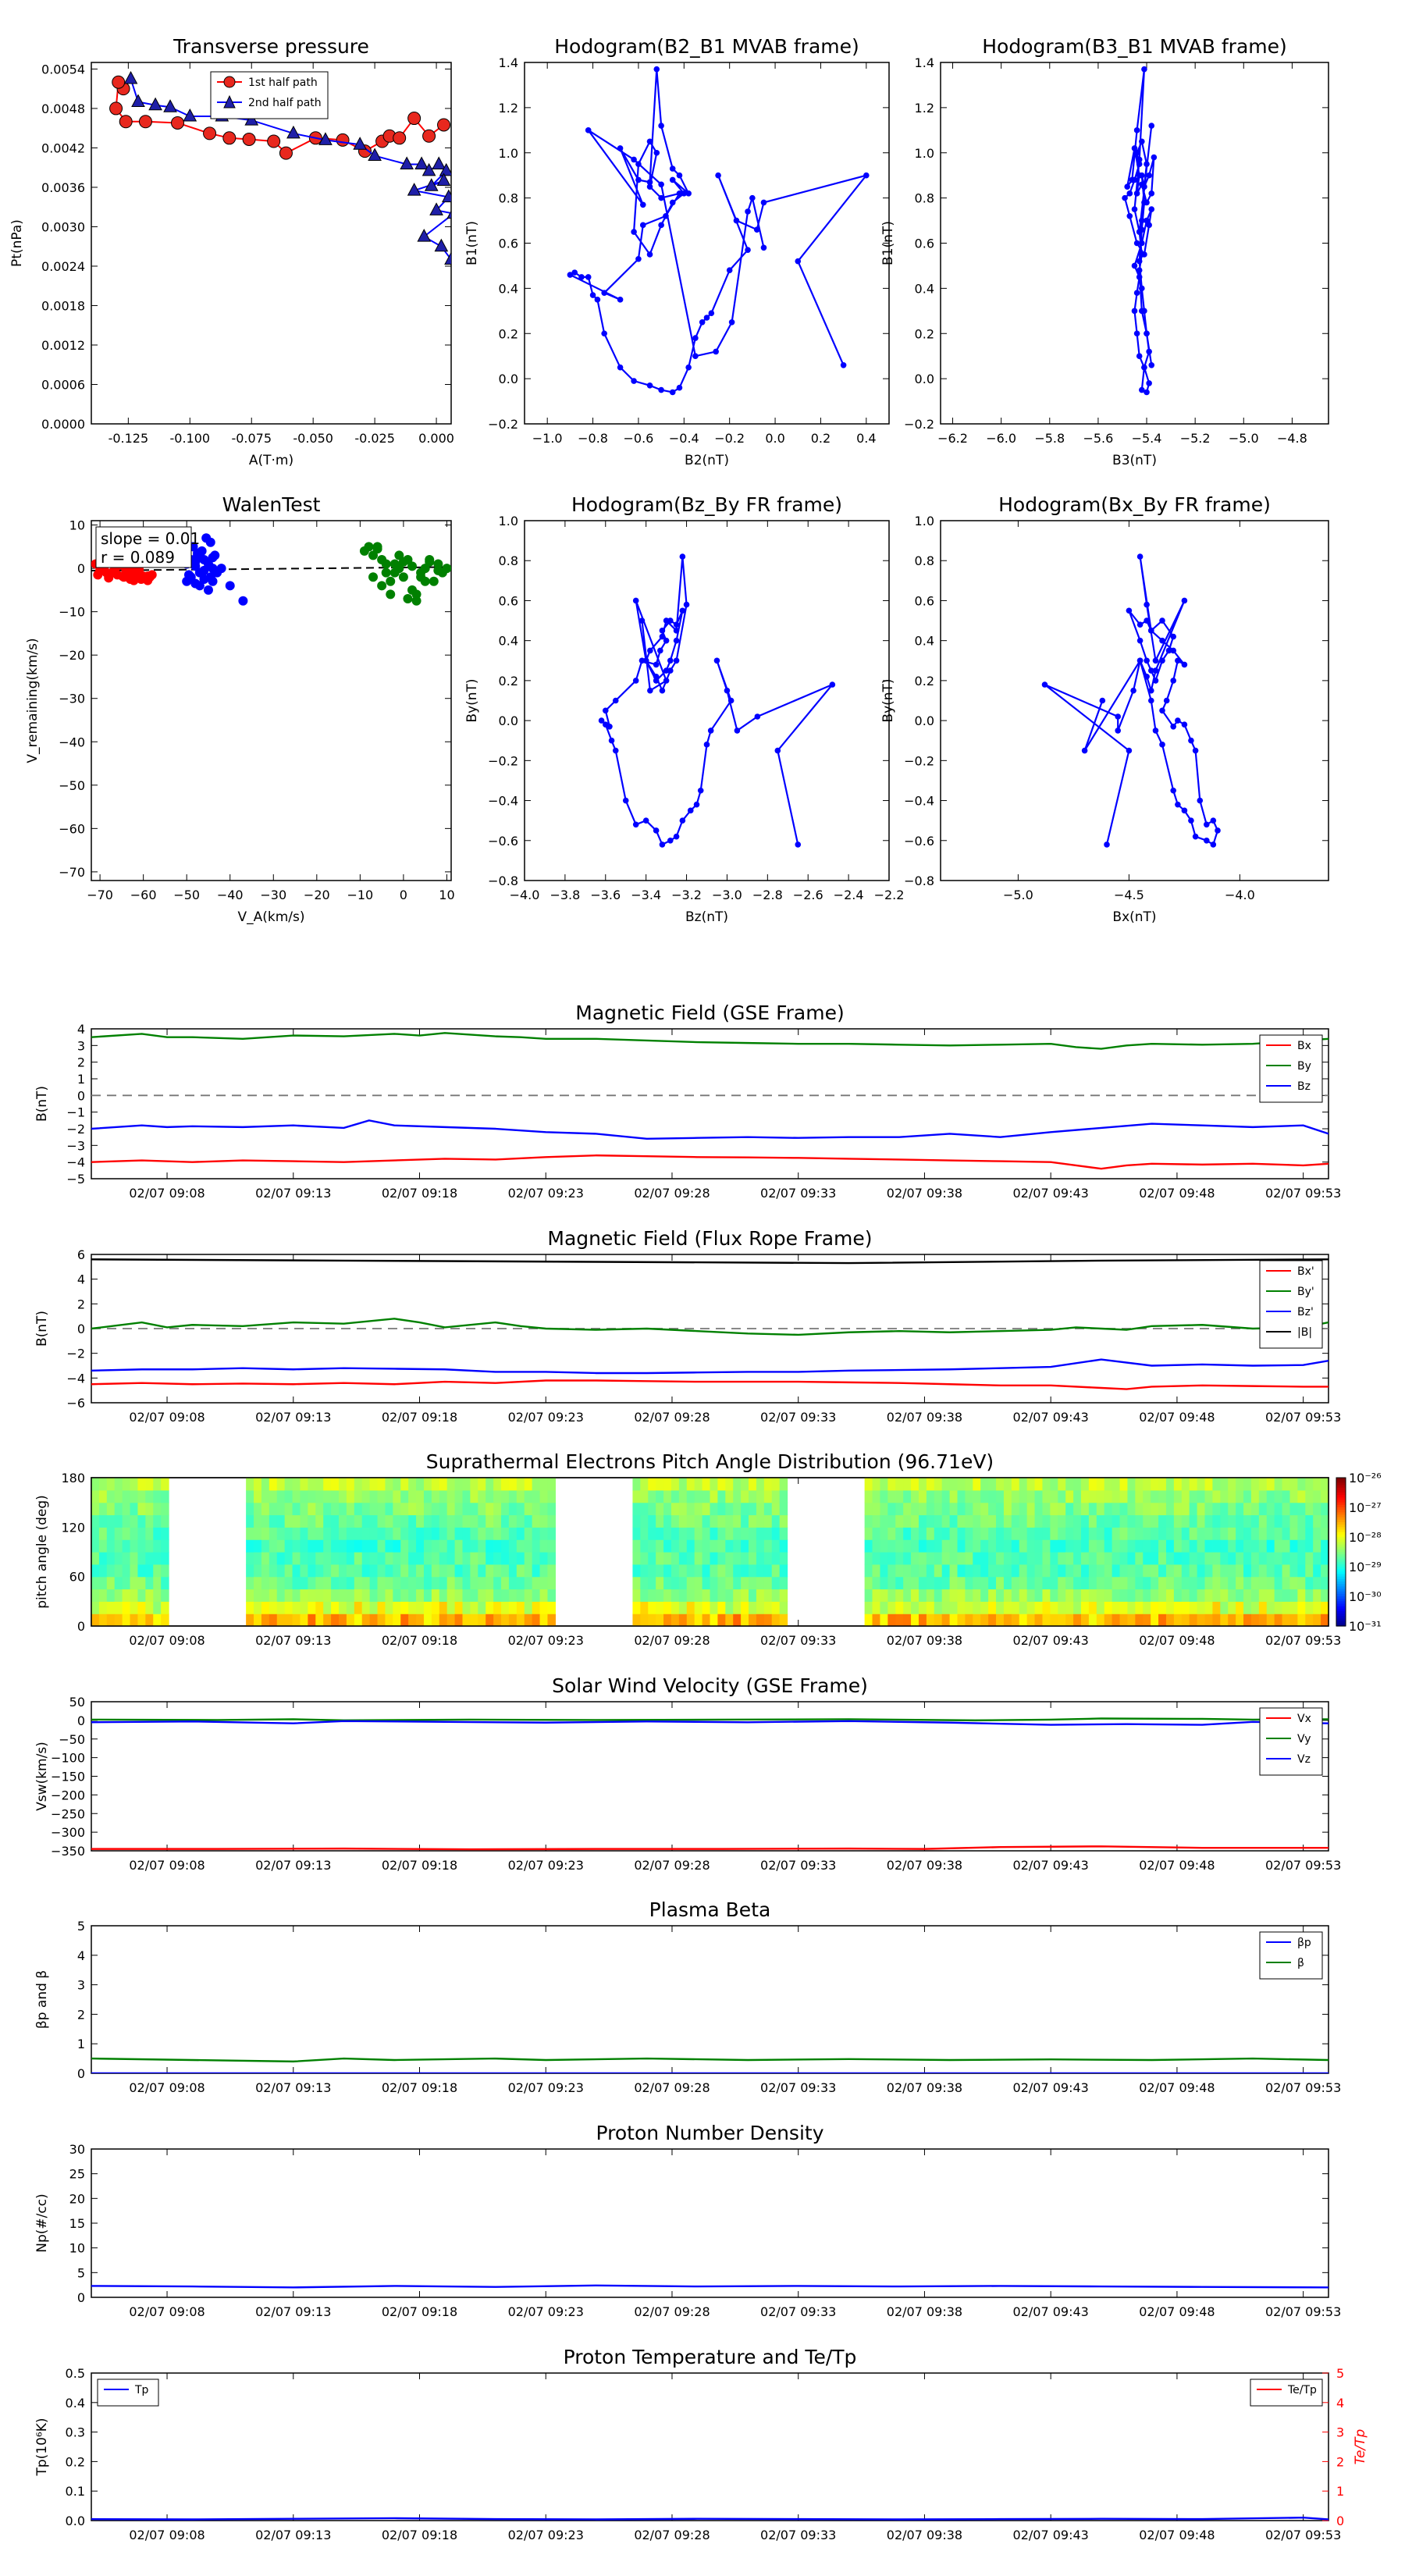  What do you see at coordinates (1305, 1271) in the screenshot?
I see `legend-label: Bx'` at bounding box center [1305, 1271].